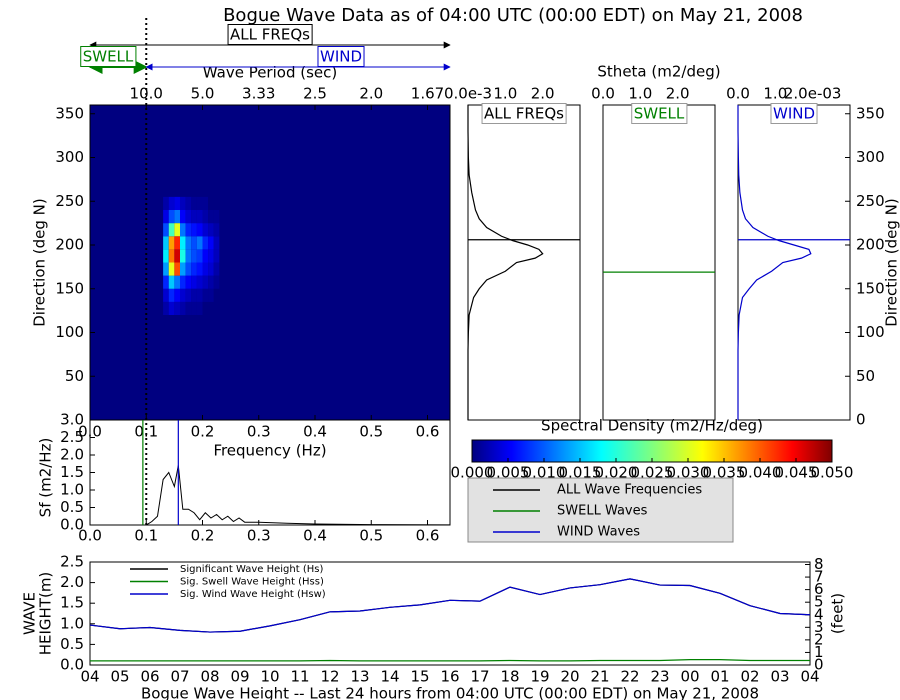  I want to click on y-tick-label: 350, so click(69, 113).